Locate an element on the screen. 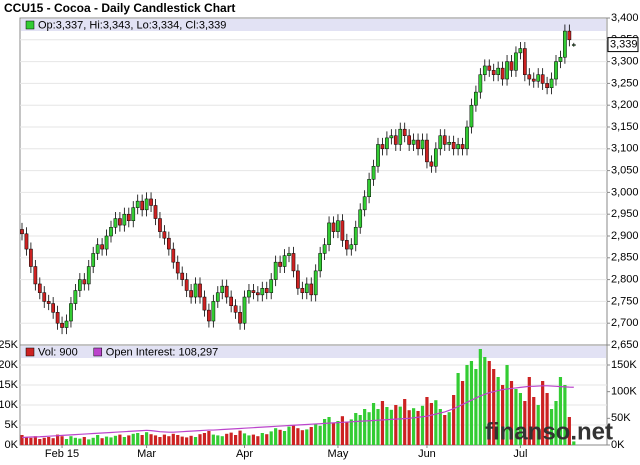 The height and width of the screenshot is (465, 640). last-price-label: 3,339 is located at coordinates (624, 45).